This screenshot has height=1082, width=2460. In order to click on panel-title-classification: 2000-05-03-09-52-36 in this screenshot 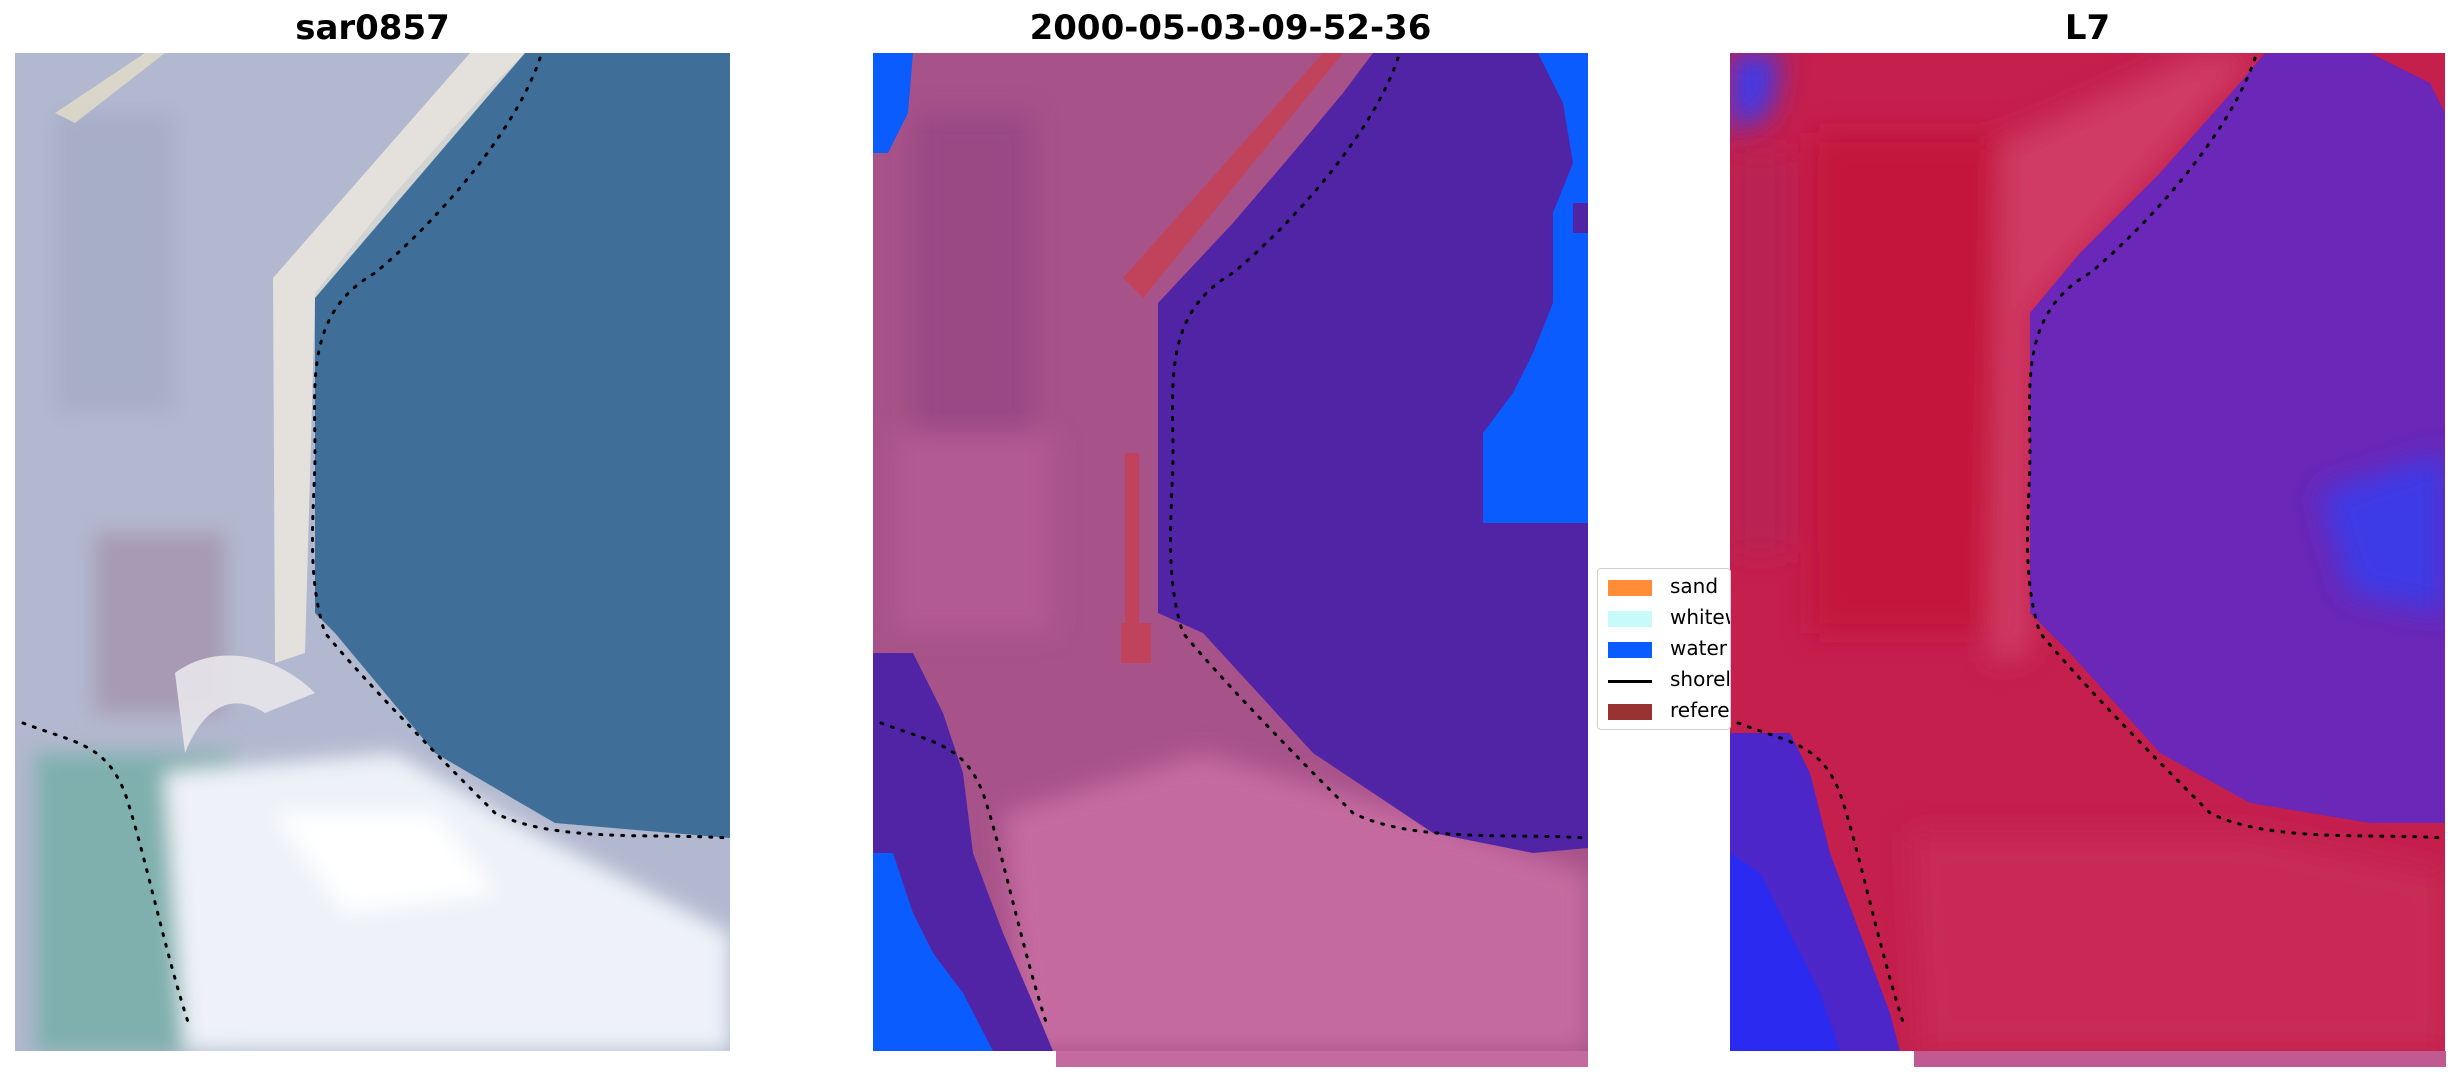, I will do `click(1230, 28)`.